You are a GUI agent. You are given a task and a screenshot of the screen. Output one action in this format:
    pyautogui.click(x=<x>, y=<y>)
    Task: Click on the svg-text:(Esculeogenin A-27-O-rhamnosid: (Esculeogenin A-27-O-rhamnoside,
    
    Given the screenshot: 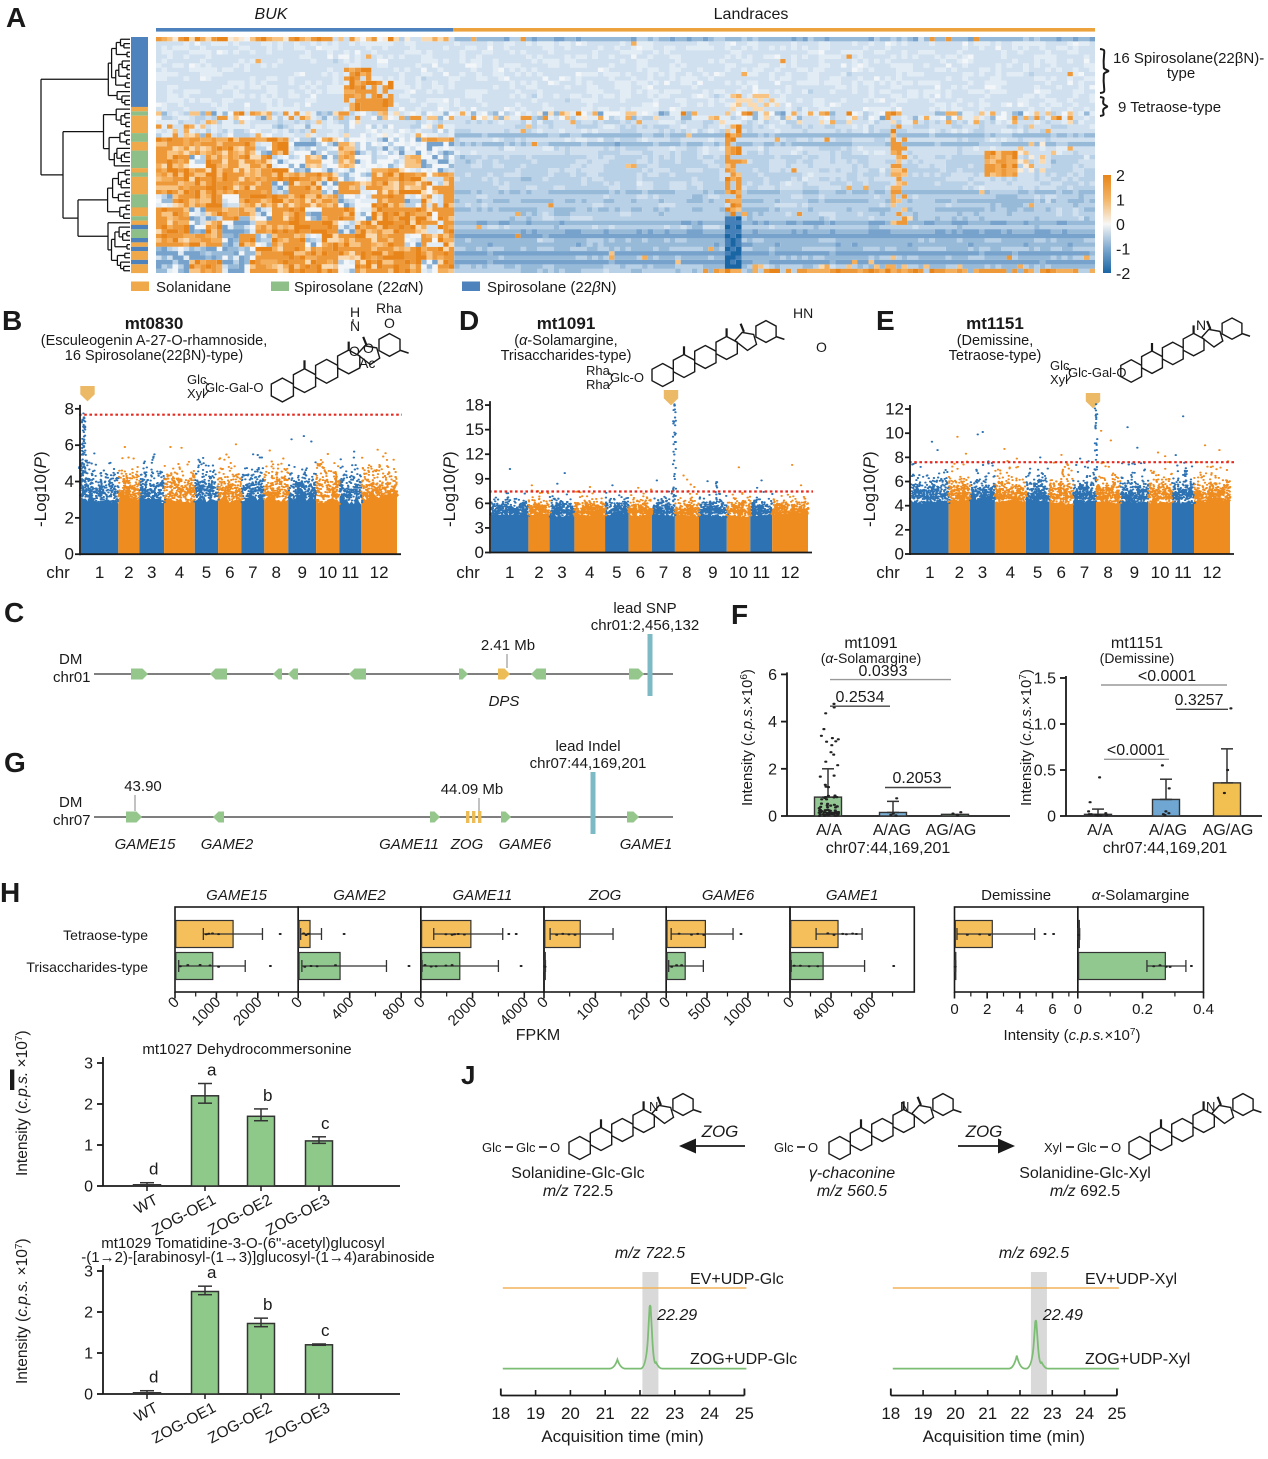 What is the action you would take?
    pyautogui.click(x=154, y=341)
    